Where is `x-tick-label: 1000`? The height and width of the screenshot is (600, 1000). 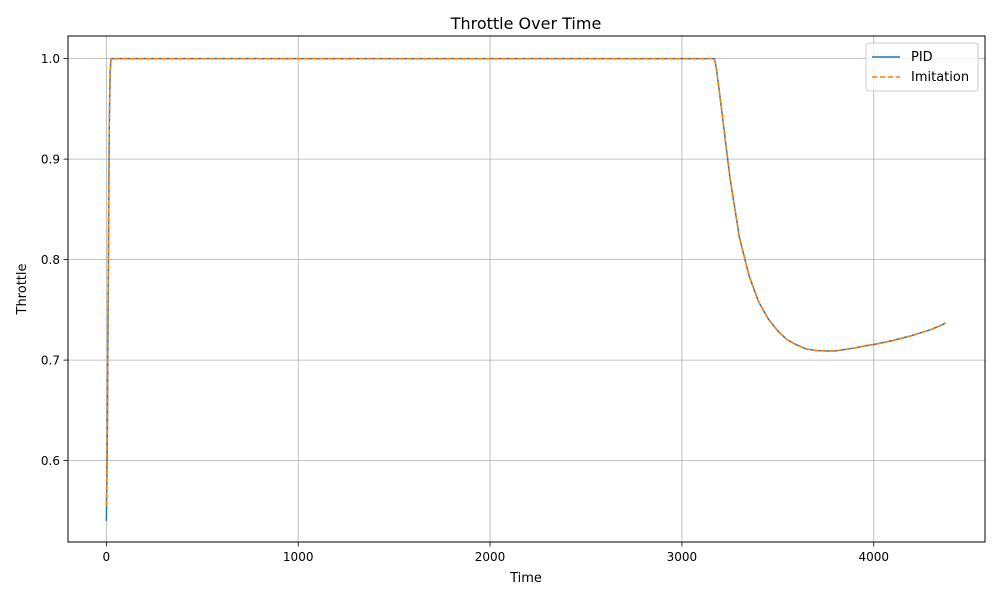 x-tick-label: 1000 is located at coordinates (298, 557).